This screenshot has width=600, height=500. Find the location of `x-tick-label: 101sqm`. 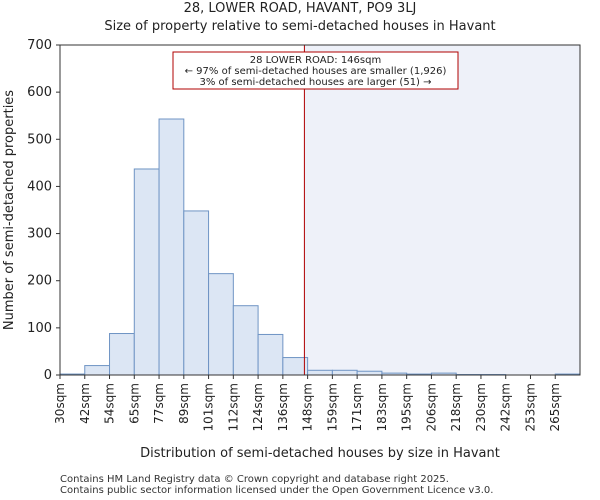

x-tick-label: 101sqm is located at coordinates (209, 407).